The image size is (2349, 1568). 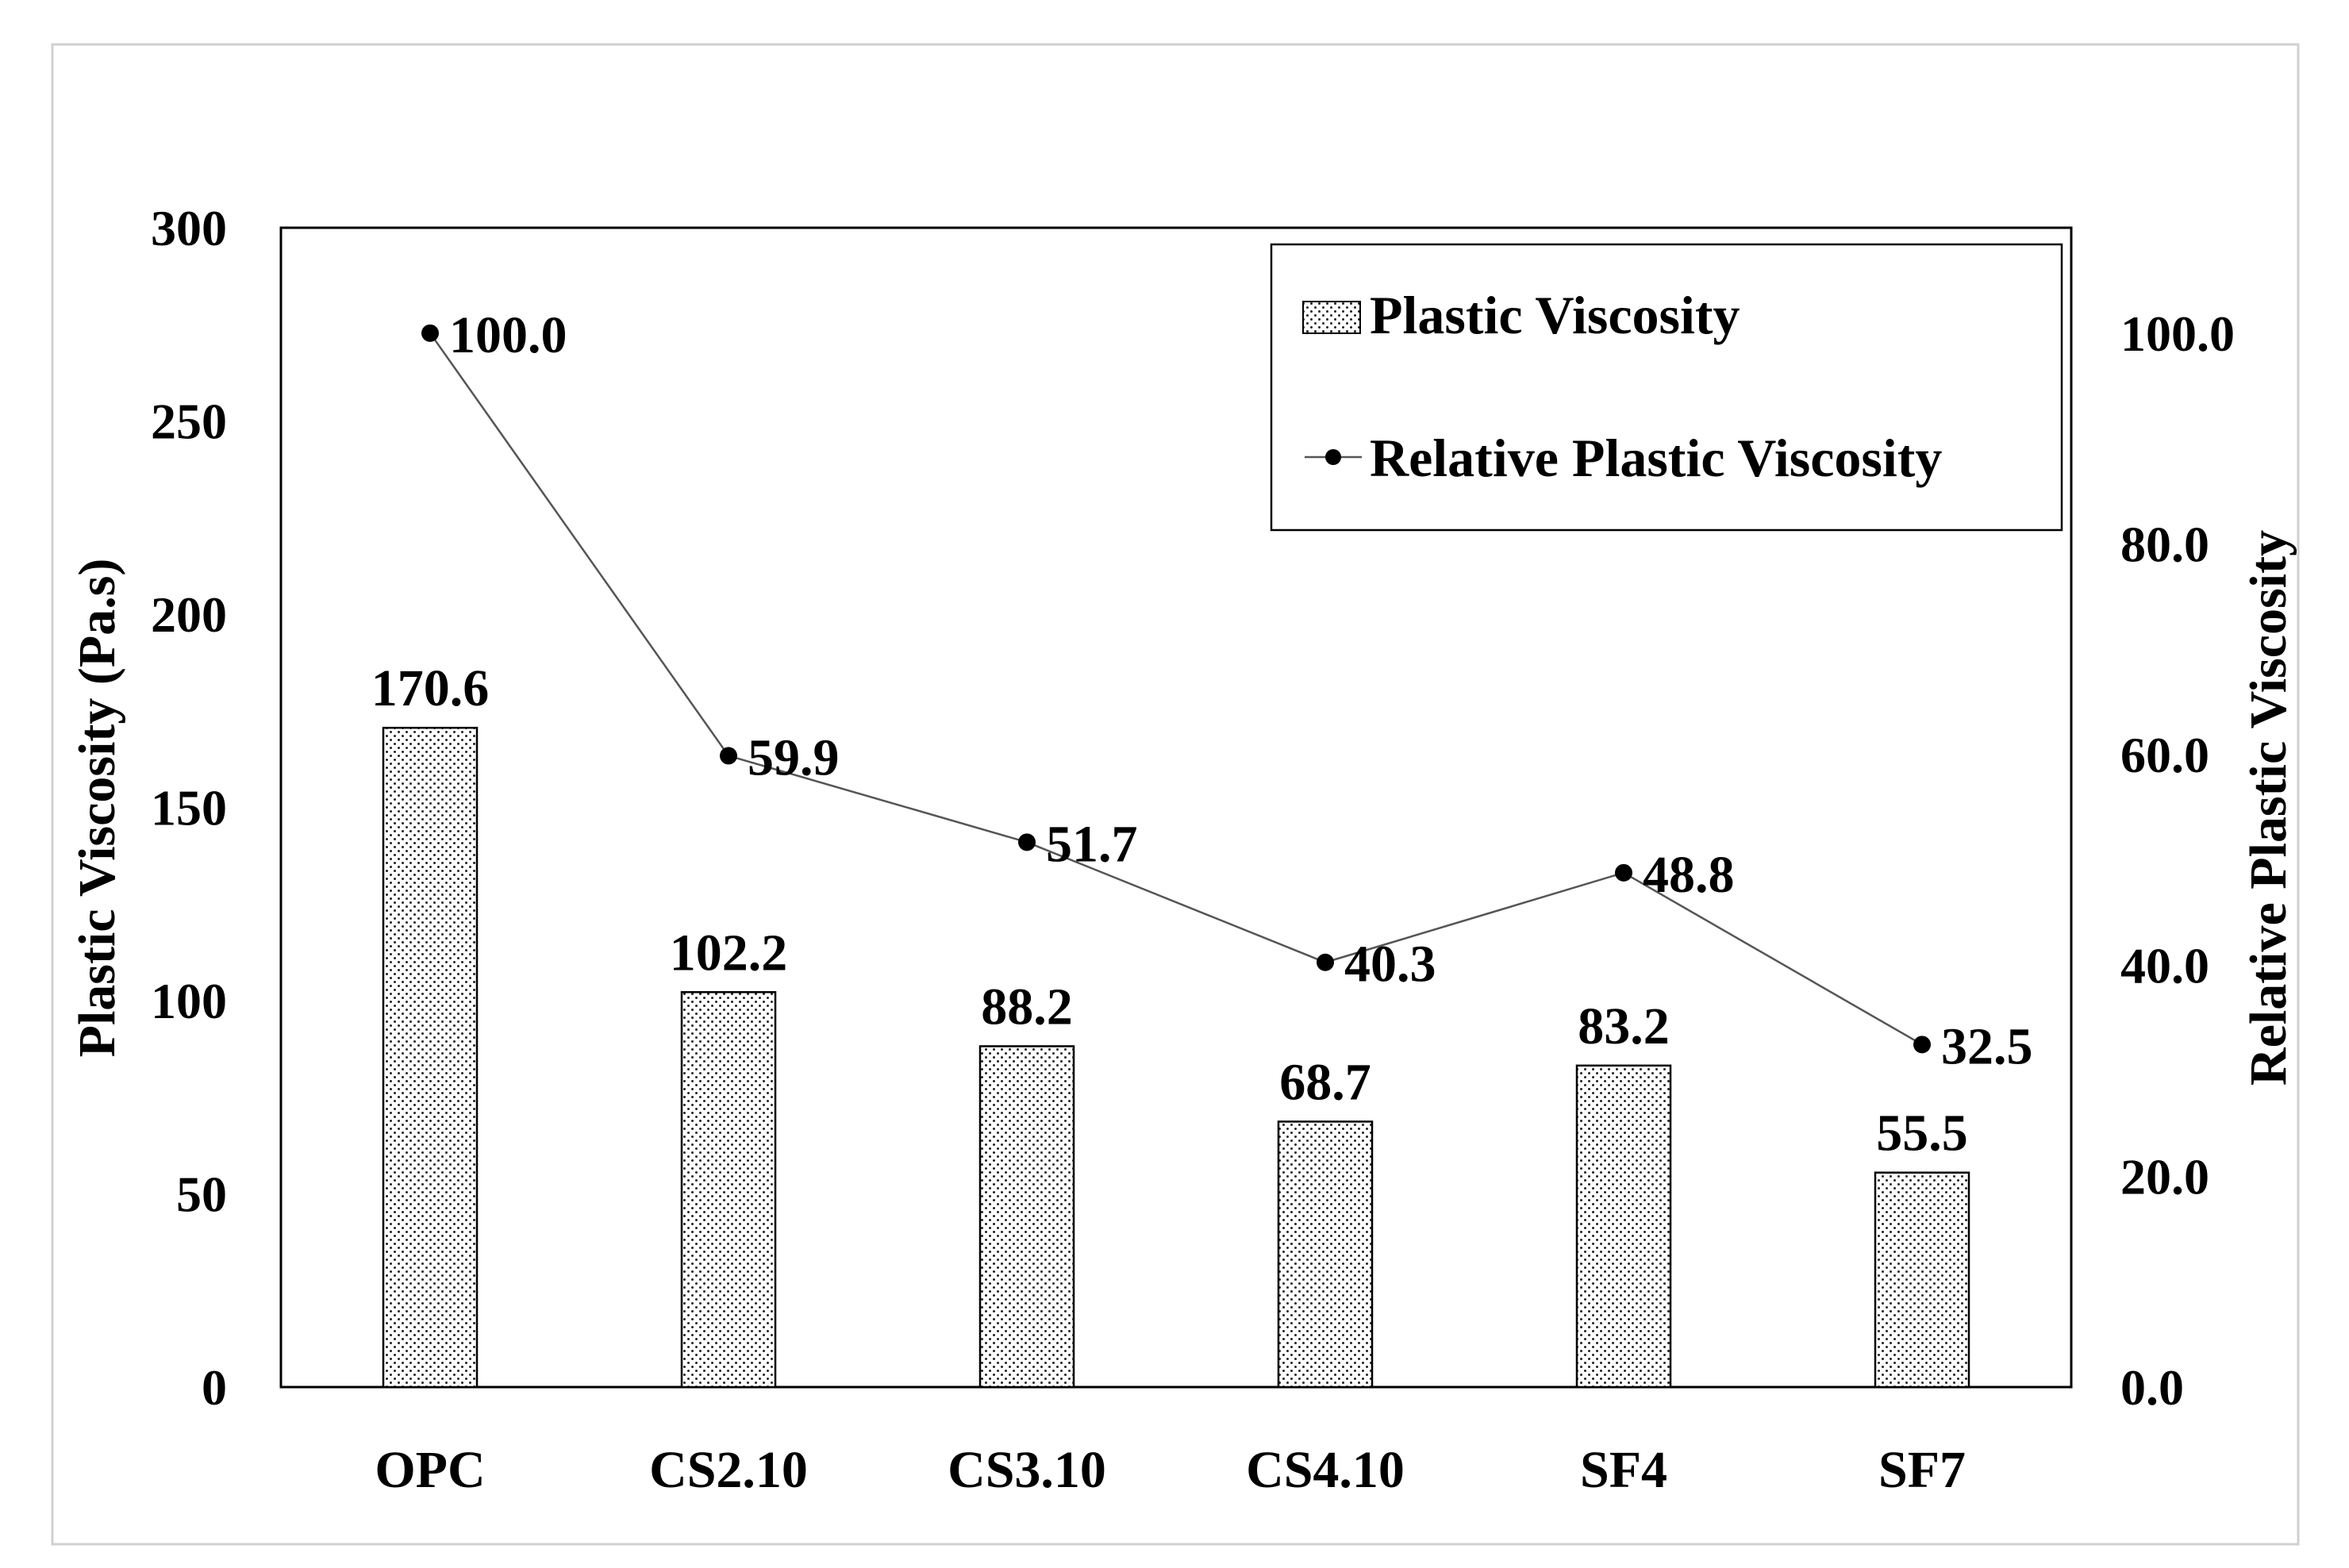 What do you see at coordinates (1170, 1470) in the screenshot?
I see `category-labels: OPC CS2.10 CS3.10 CS4.10 SF4 SF7` at bounding box center [1170, 1470].